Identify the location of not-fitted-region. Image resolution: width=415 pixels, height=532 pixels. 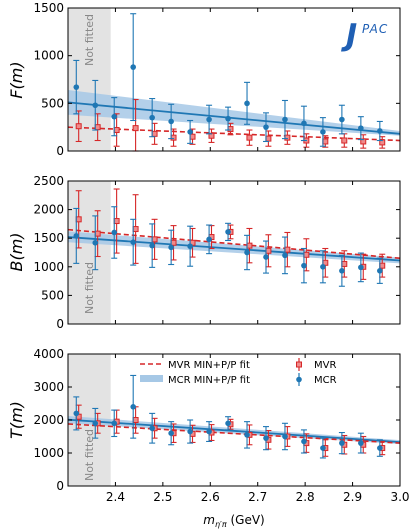
(89, 79).